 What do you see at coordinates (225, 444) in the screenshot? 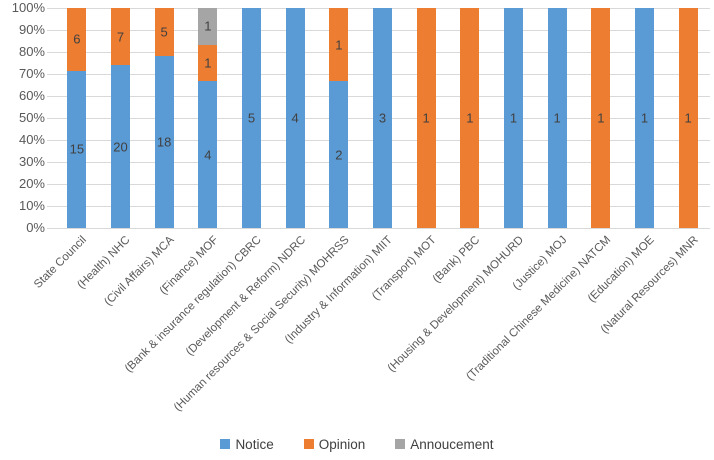
I see `notice-series-swatch-icon` at bounding box center [225, 444].